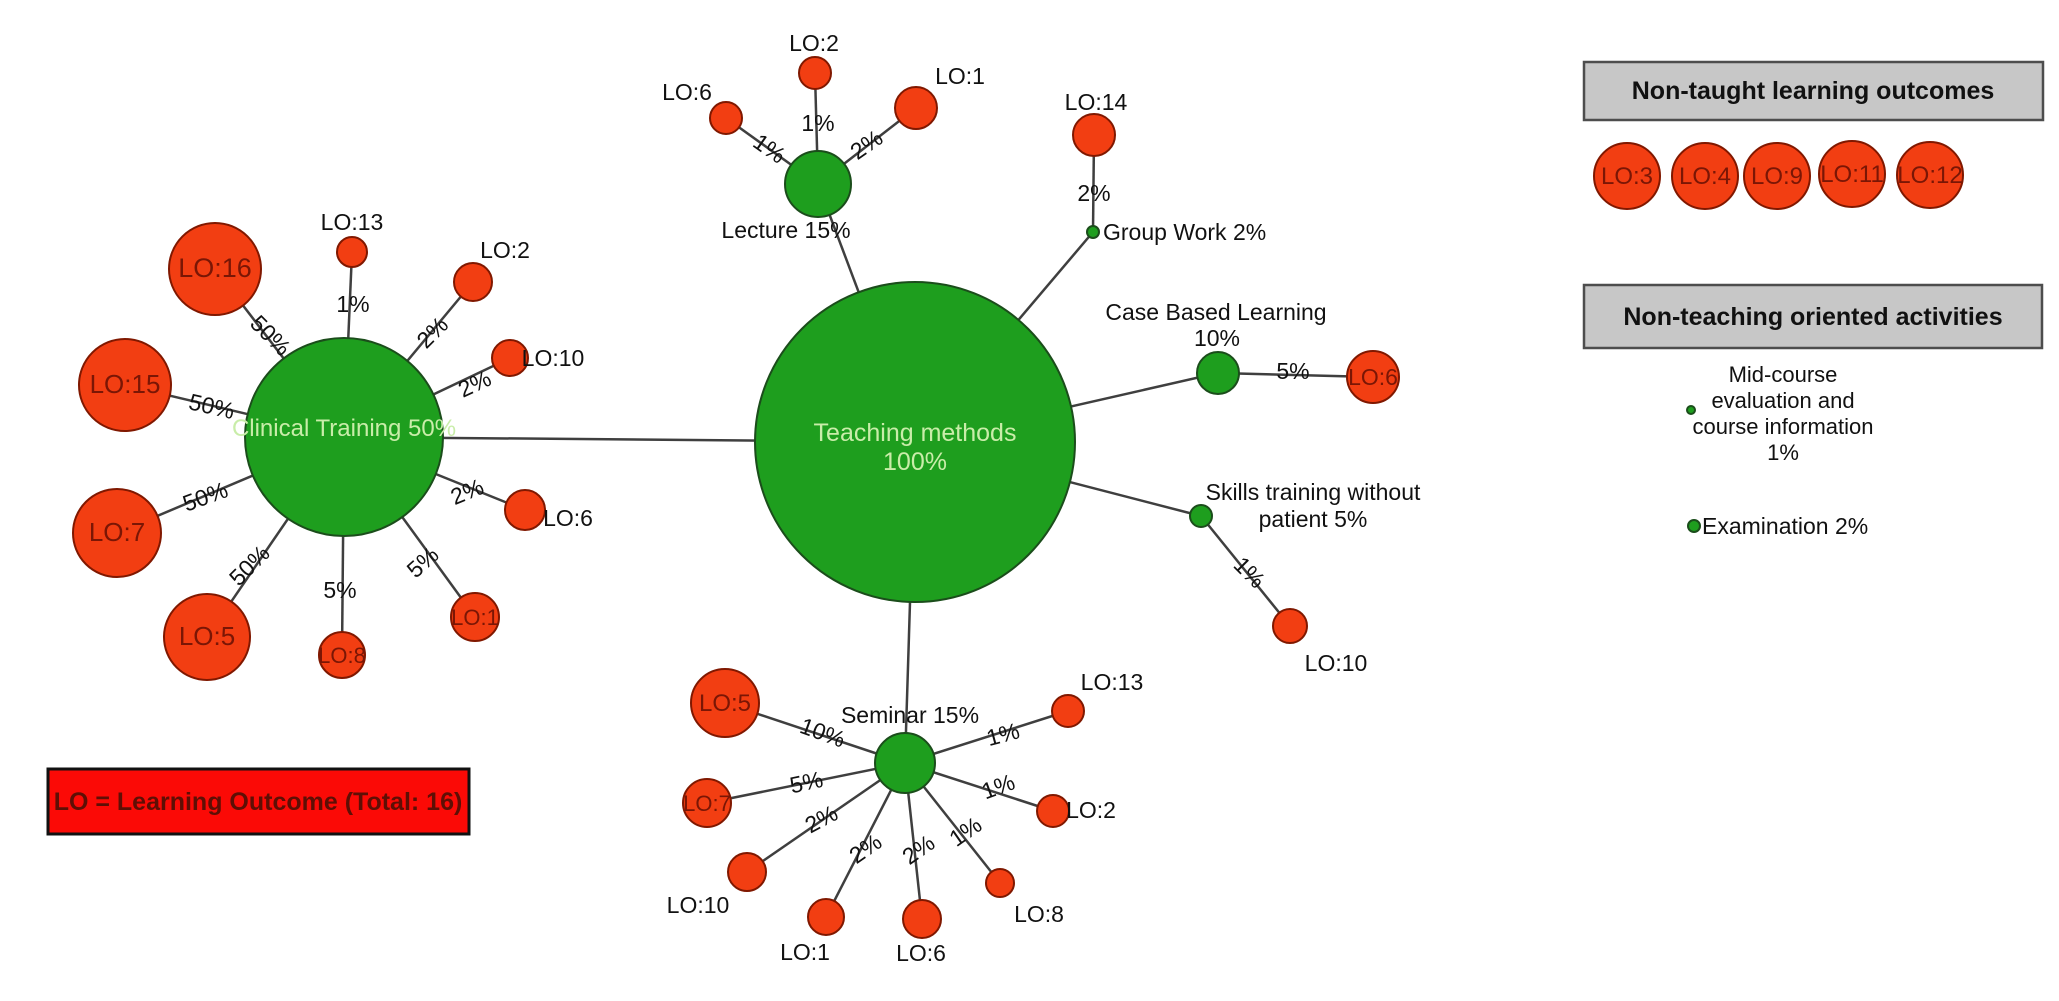 The image size is (2059, 1001). I want to click on mid-course-label-line3: course information, so click(1783, 426).